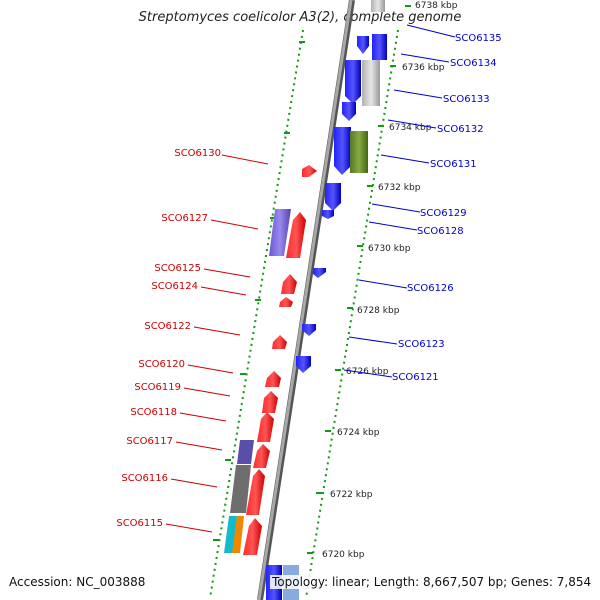 The height and width of the screenshot is (600, 600). I want to click on gene-sco6131, so click(342, 151).